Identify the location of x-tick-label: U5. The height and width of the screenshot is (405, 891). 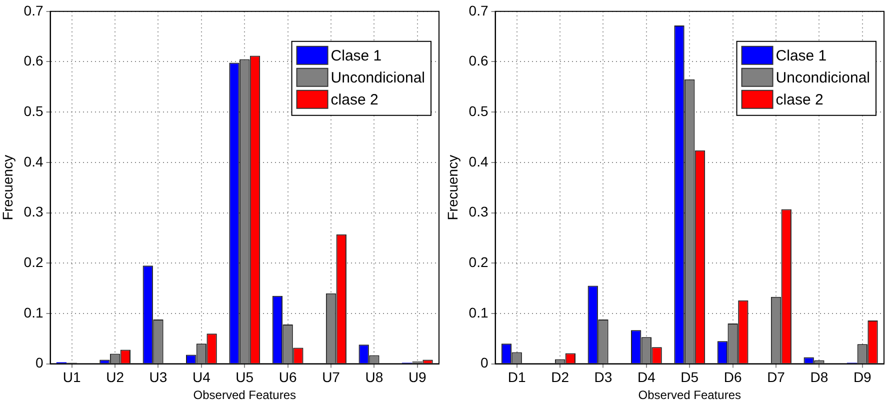
(245, 377).